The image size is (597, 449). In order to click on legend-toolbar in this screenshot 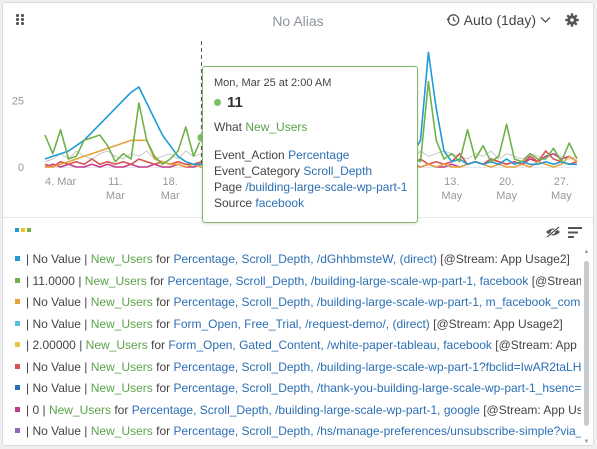, I will do `click(298, 234)`.